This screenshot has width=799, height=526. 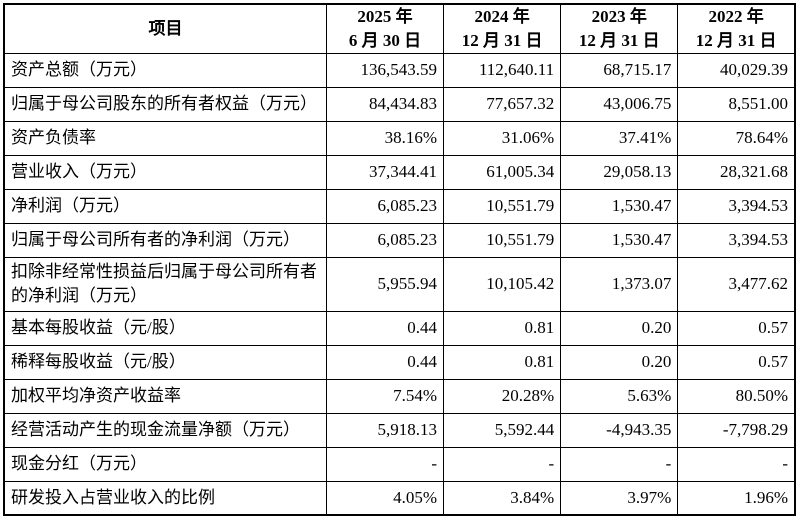 I want to click on column-header-item: 项目, so click(x=165, y=28).